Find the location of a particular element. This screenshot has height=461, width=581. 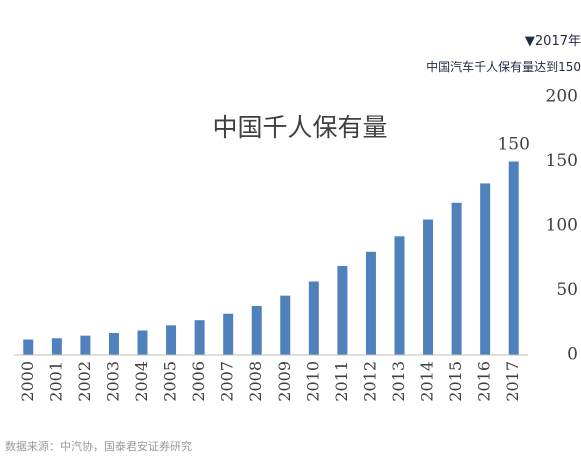

bar-2009 is located at coordinates (285, 325).